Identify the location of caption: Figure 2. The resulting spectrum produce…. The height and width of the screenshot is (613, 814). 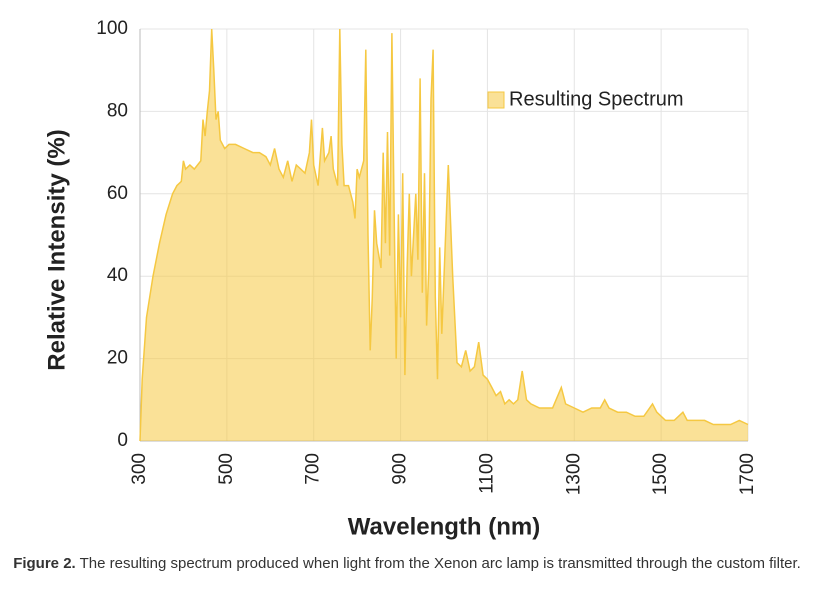
(407, 563).